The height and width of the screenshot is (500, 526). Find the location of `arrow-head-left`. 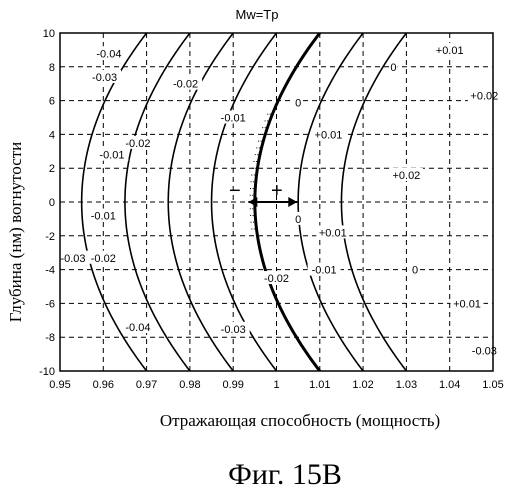

arrow-head-left is located at coordinates (252, 202).